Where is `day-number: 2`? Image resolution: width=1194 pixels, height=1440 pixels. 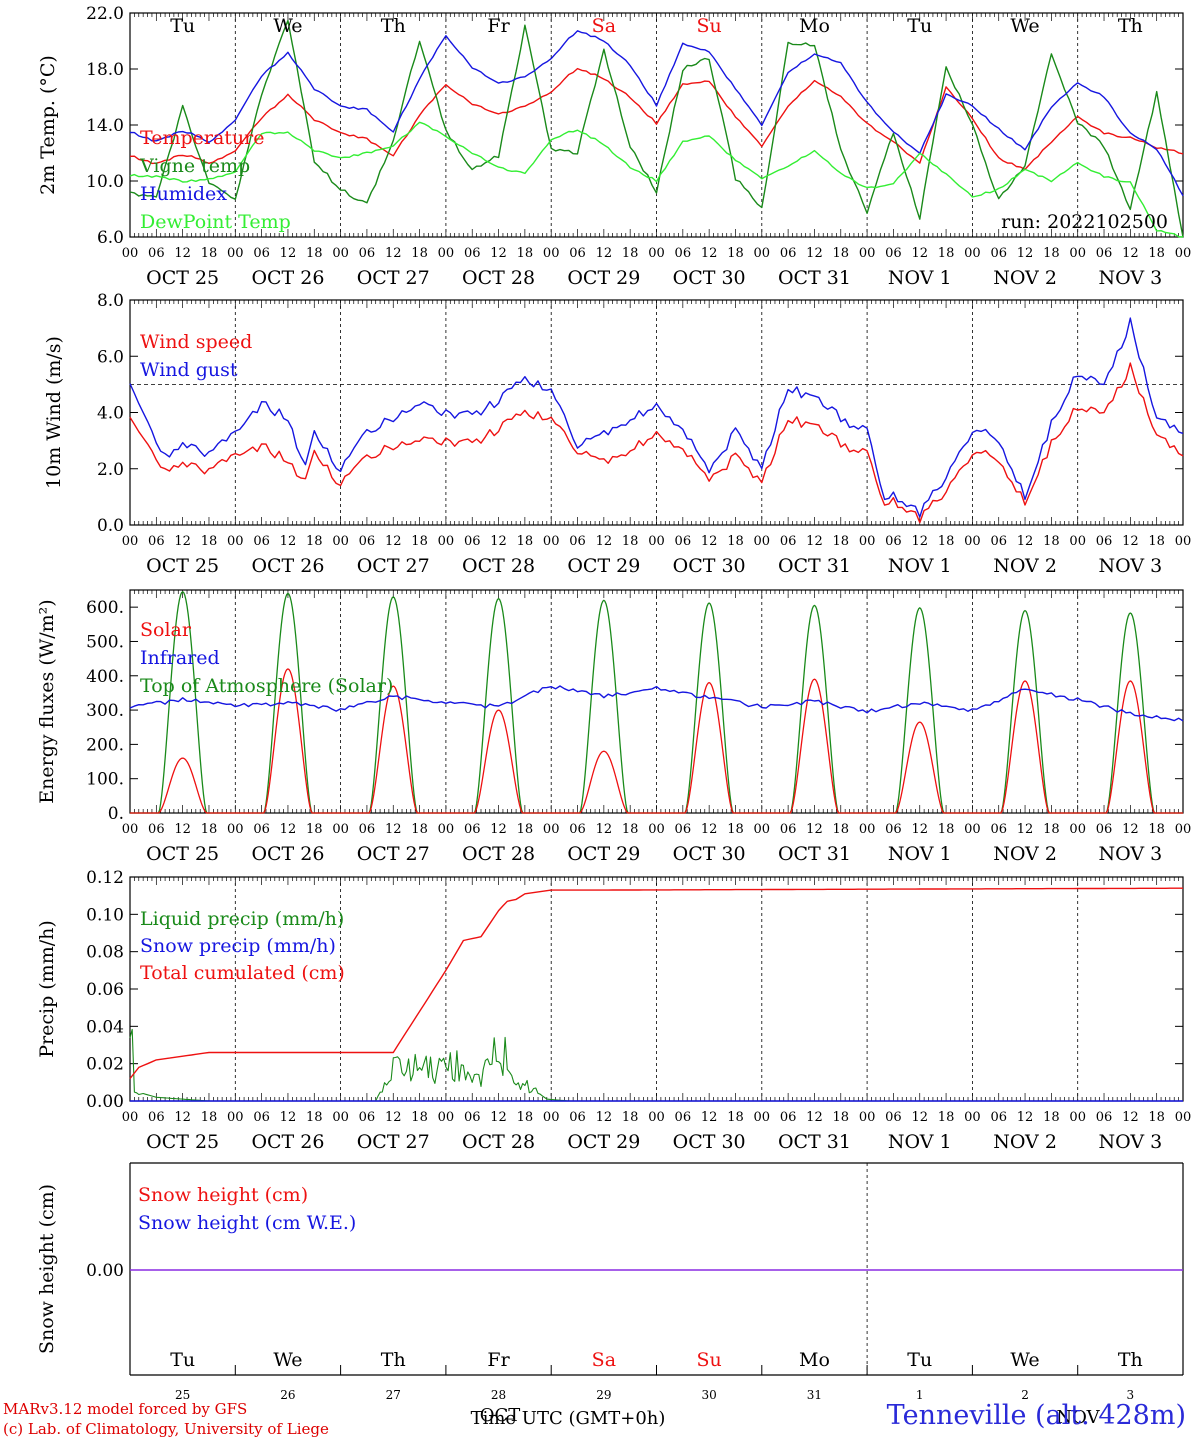
day-number: 2 is located at coordinates (1025, 1395).